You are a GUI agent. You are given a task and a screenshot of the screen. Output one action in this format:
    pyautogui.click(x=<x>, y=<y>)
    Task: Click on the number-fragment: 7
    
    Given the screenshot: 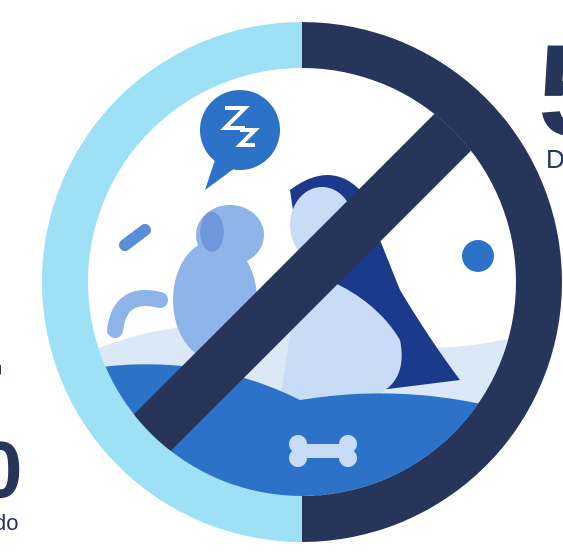 What is the action you would take?
    pyautogui.click(x=2, y=392)
    